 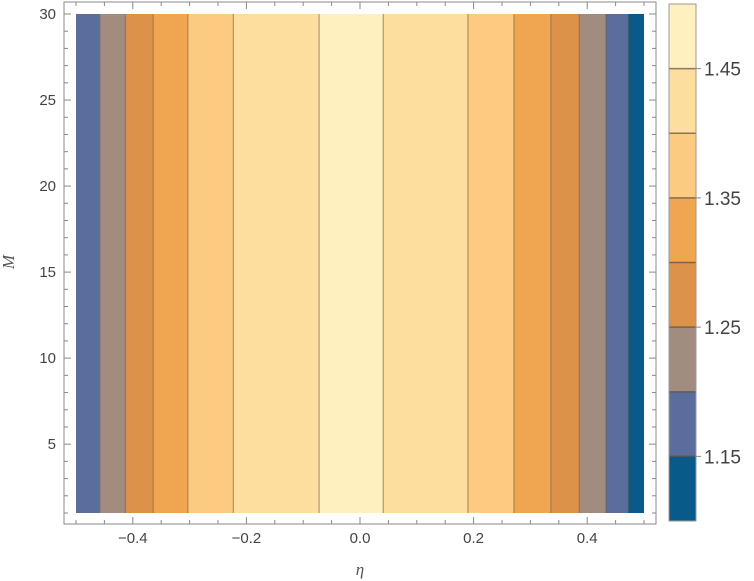 What do you see at coordinates (704, 262) in the screenshot?
I see `legend-colorbar: 1.15 1.25 1.35 1.45` at bounding box center [704, 262].